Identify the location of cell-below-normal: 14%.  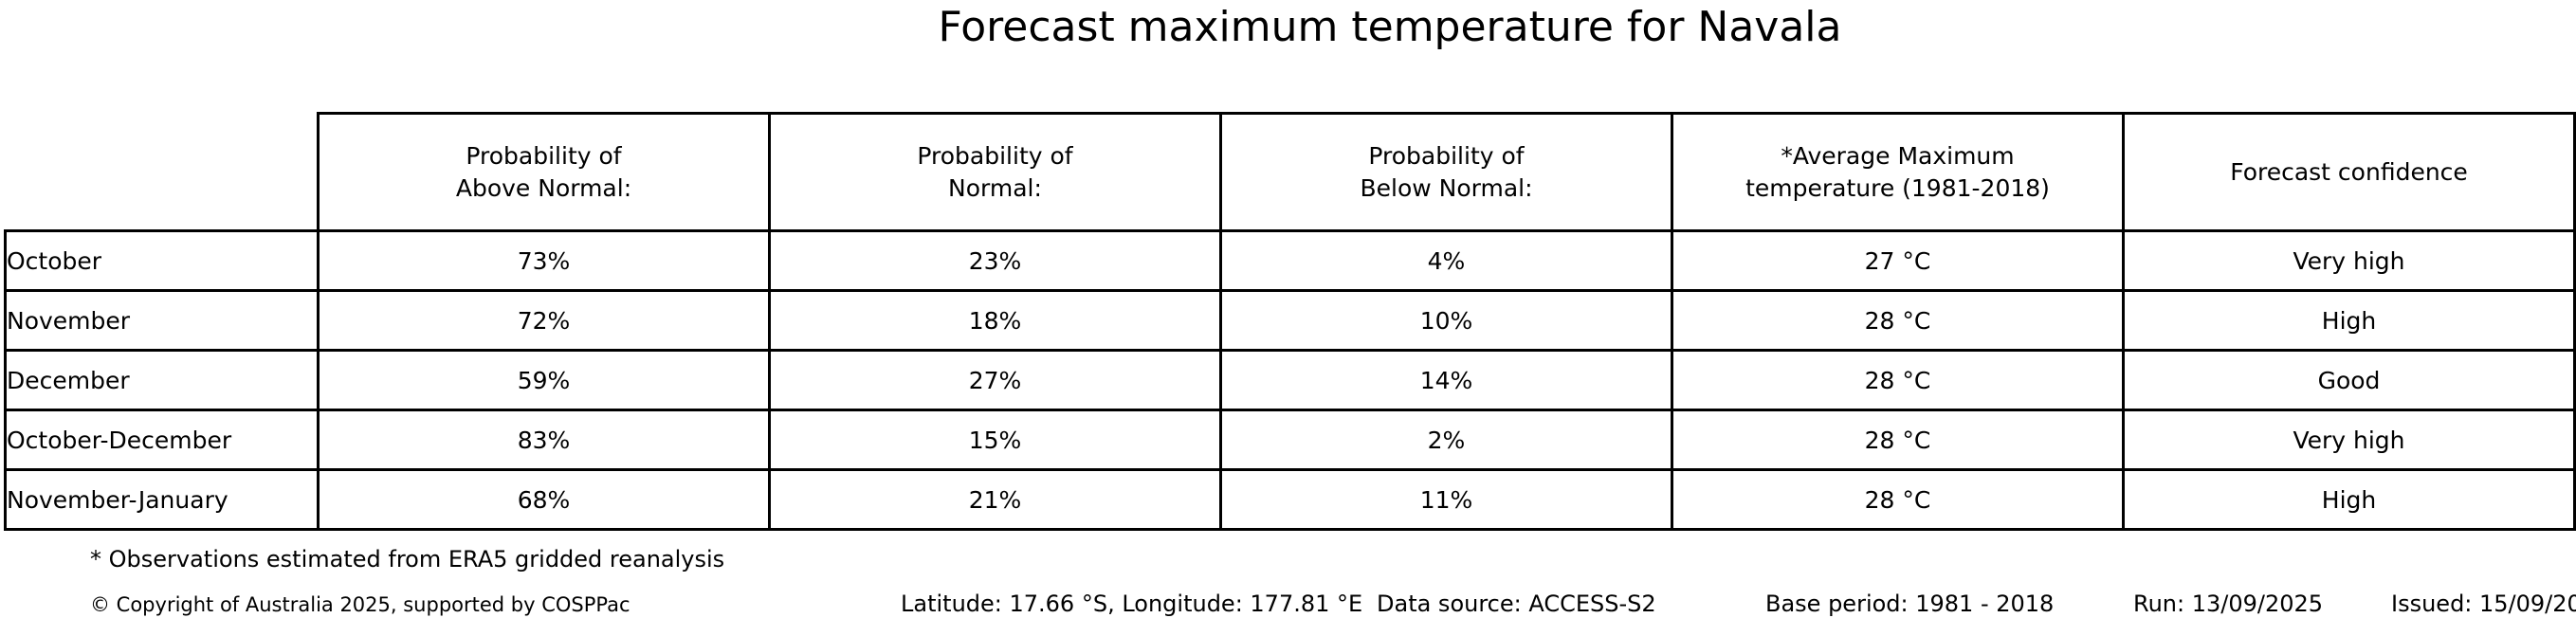
(1446, 380).